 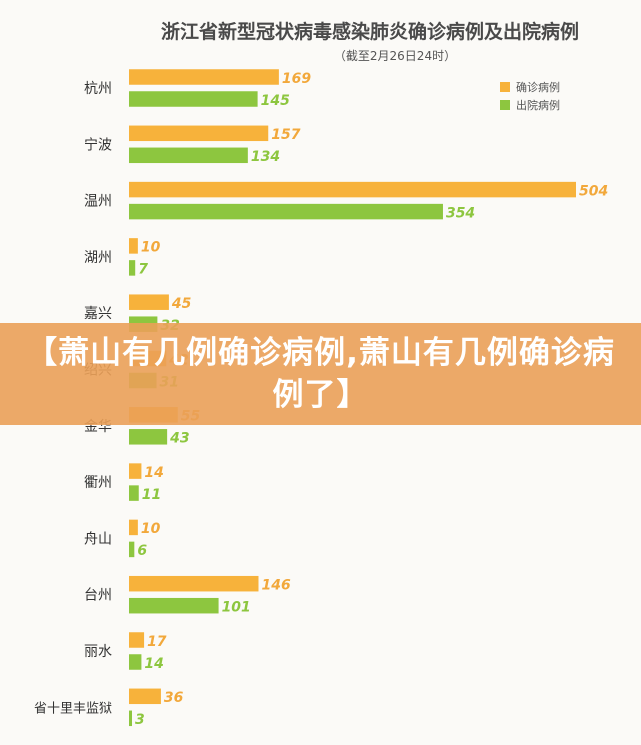 I want to click on category-label: 省十里丰监狱, so click(x=73, y=708).